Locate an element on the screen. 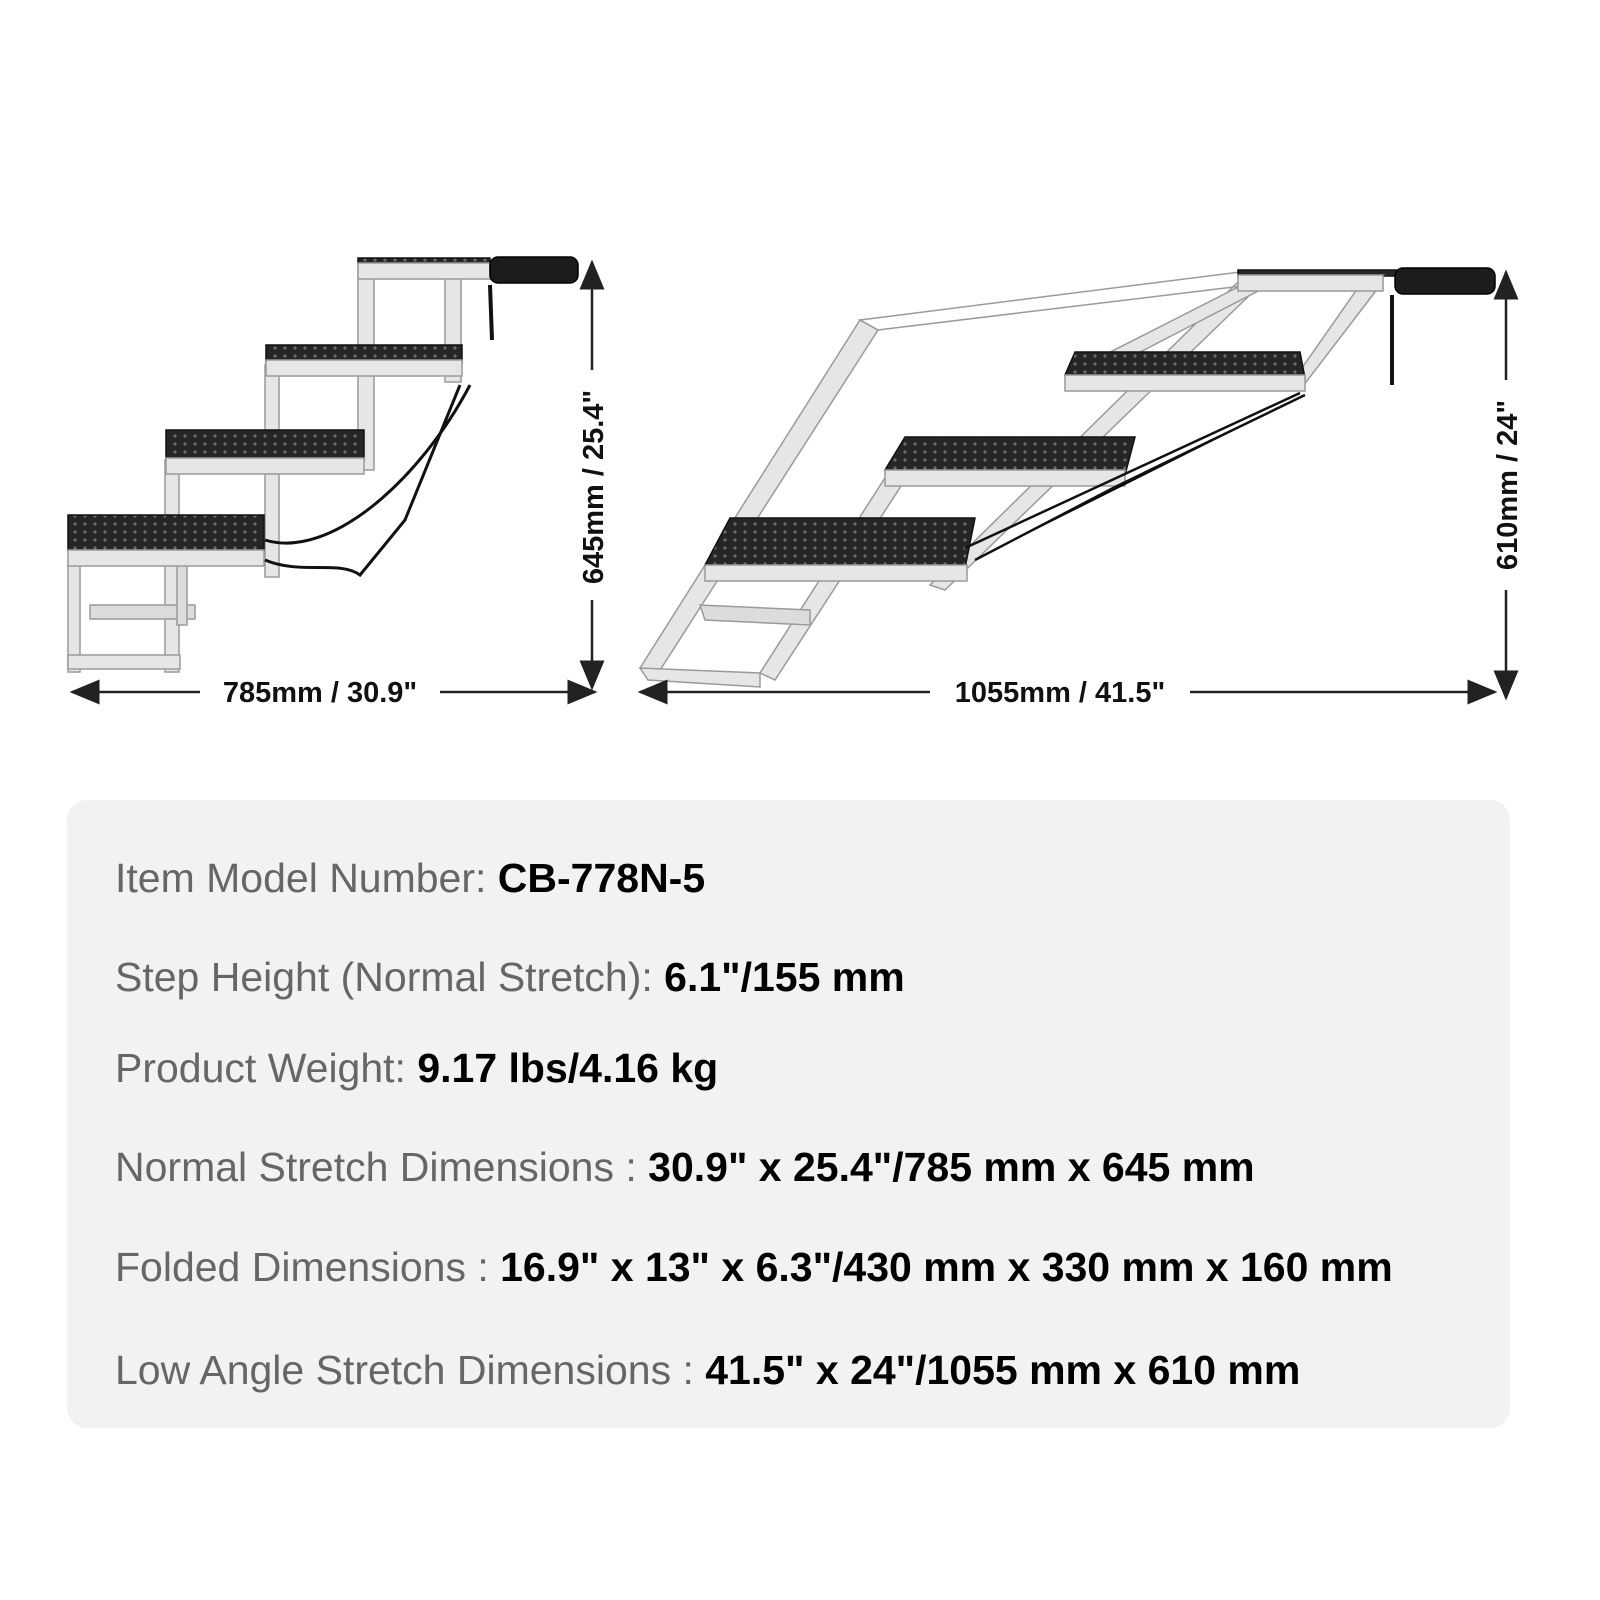  spec-model-number: Item Model Number: CB-778N-5 is located at coordinates (410, 878).